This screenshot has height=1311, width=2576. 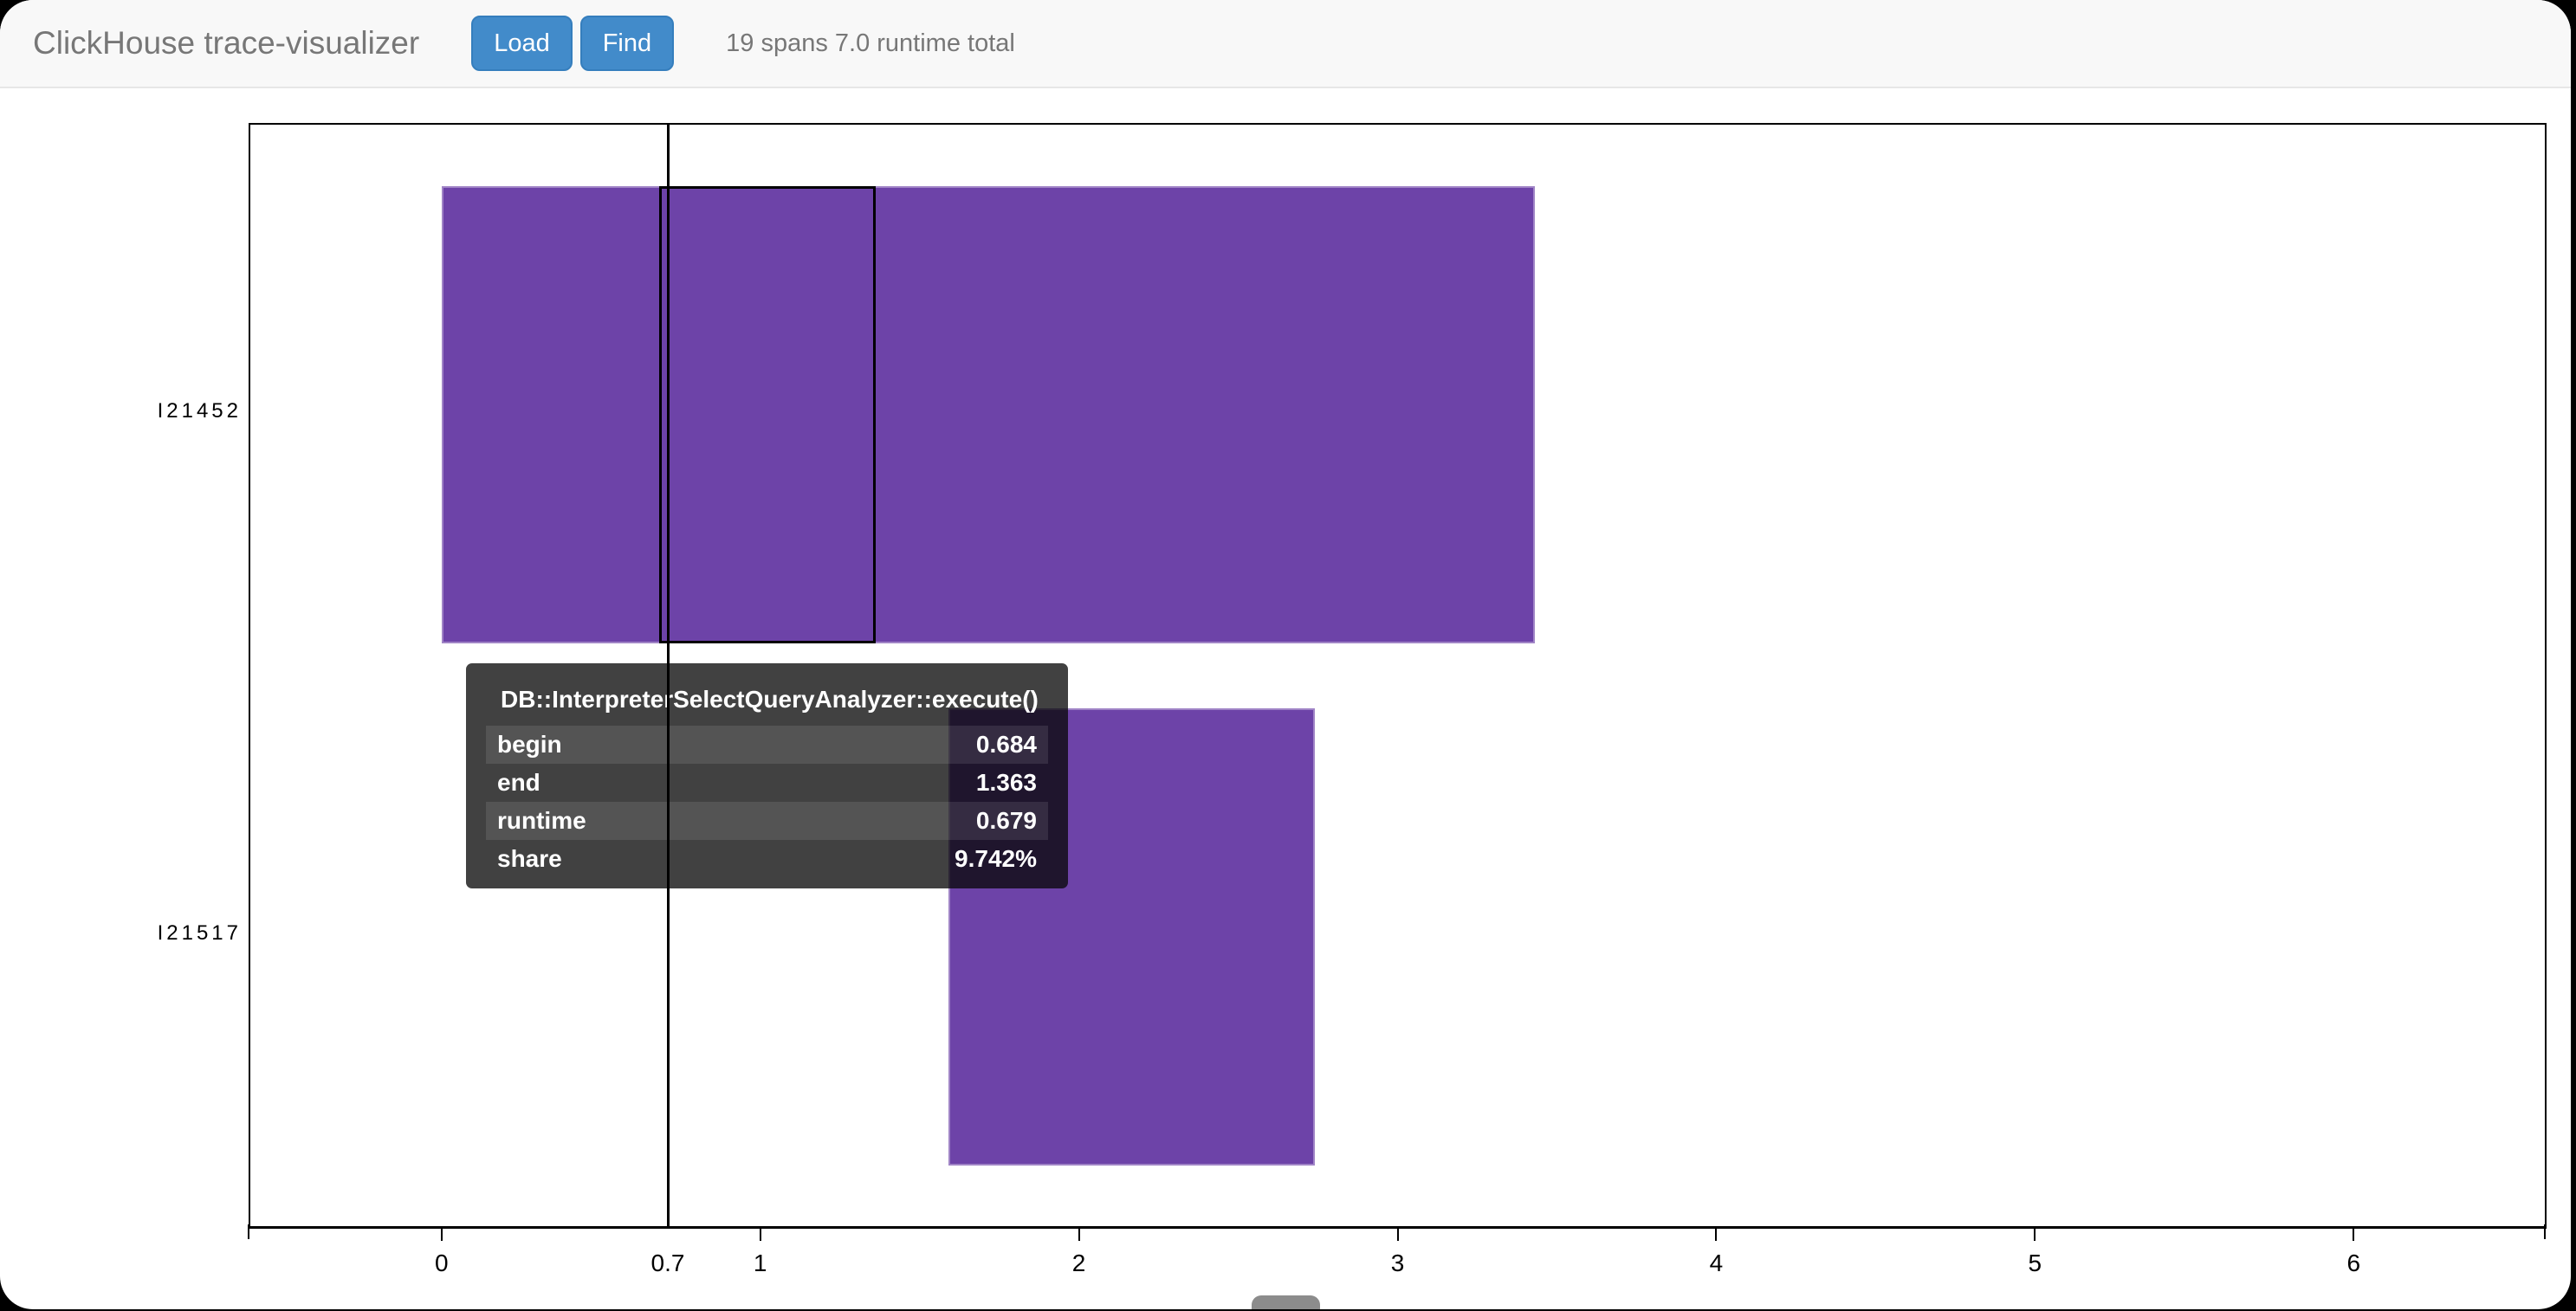 What do you see at coordinates (541, 820) in the screenshot?
I see `tooltip-row-label: runtime` at bounding box center [541, 820].